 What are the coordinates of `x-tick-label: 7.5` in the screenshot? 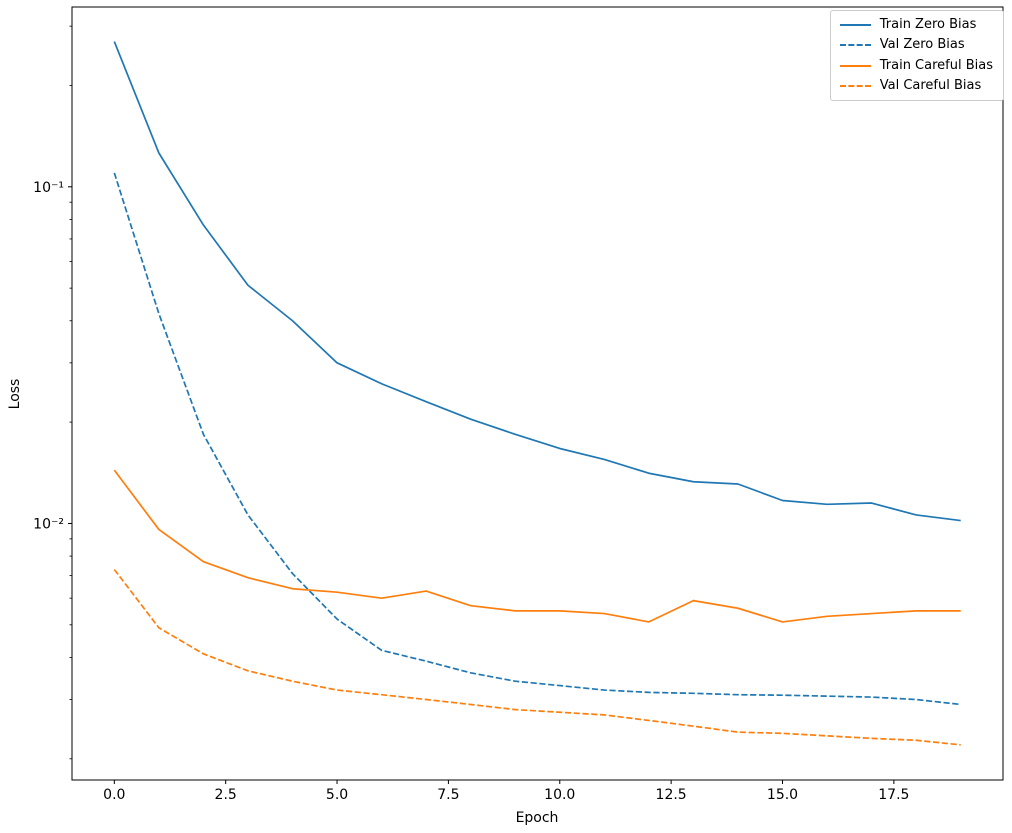 It's located at (448, 795).